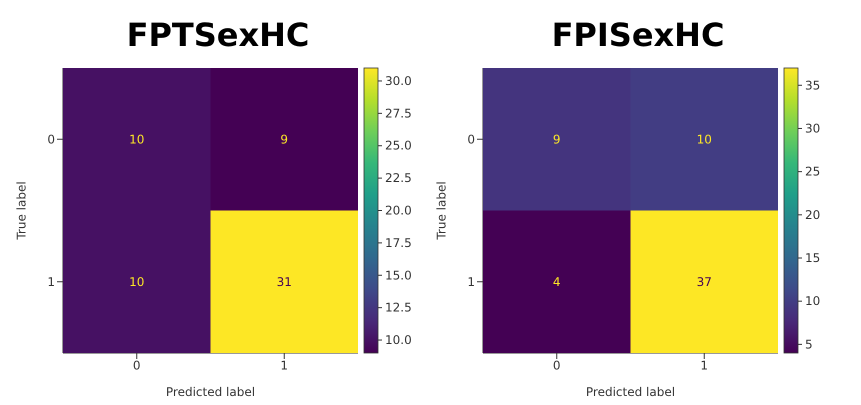 The image size is (861, 405). Describe the element at coordinates (809, 344) in the screenshot. I see `color-bar-label: 5` at that location.